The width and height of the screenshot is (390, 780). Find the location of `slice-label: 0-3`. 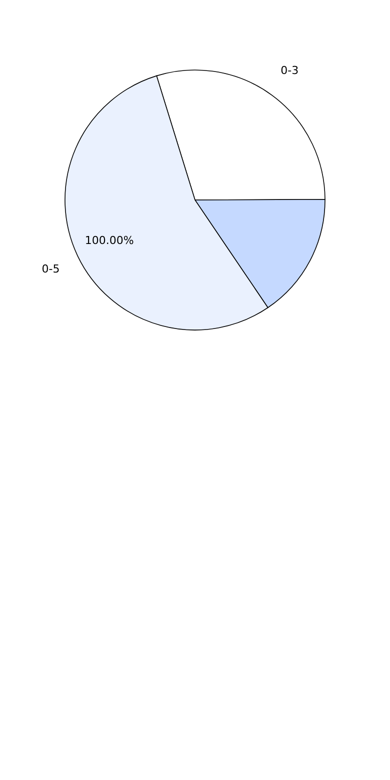

slice-label: 0-3 is located at coordinates (289, 71).